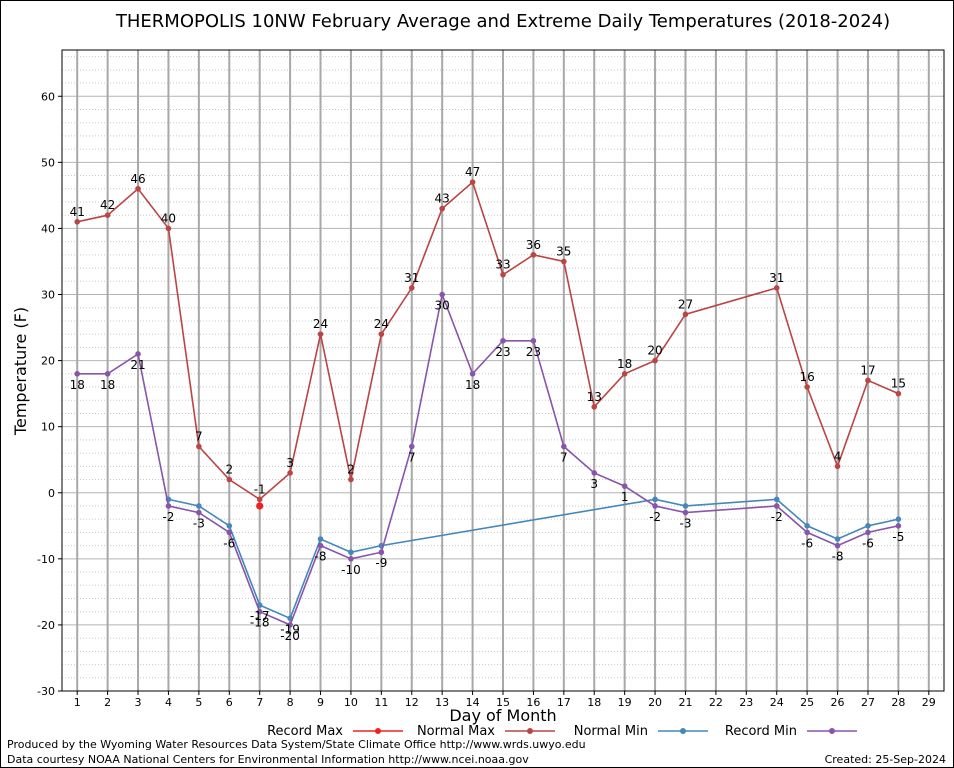 Image resolution: width=954 pixels, height=768 pixels. Describe the element at coordinates (48, 427) in the screenshot. I see `y-tick-label: 10` at that location.